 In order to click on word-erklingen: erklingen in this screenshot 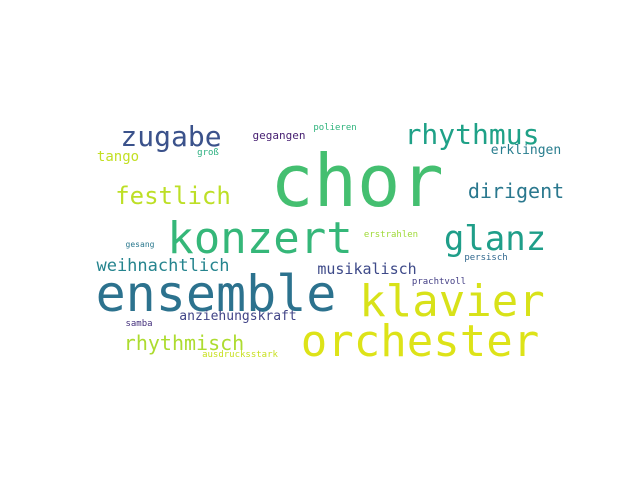, I will do `click(526, 150)`.